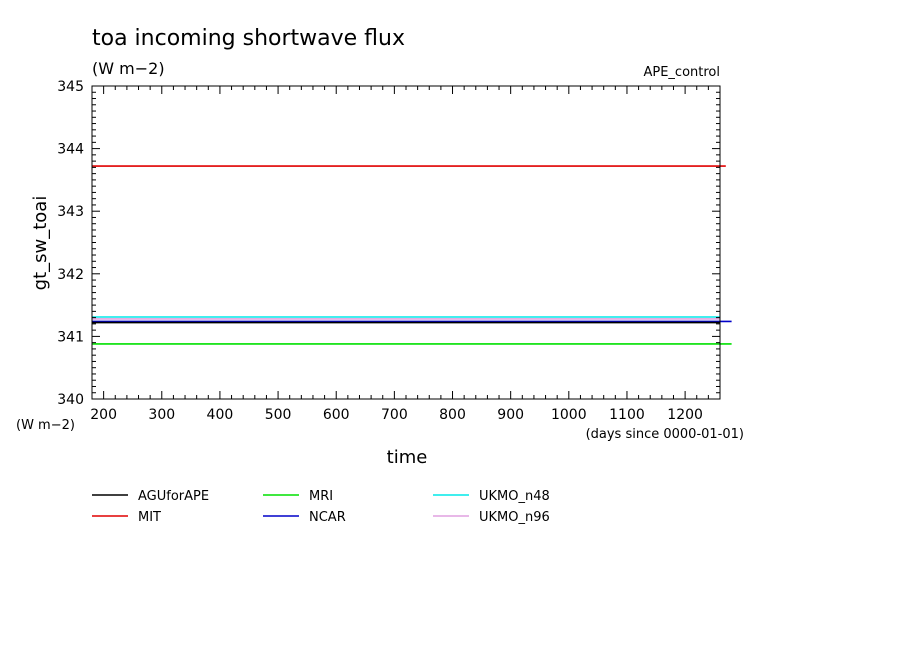 This screenshot has height=654, width=904. I want to click on experiment-label: APE_control, so click(681, 72).